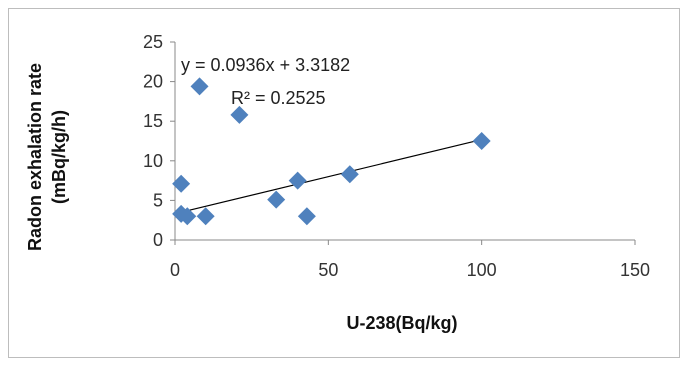  What do you see at coordinates (35, 157) in the screenshot?
I see `y-axis-title-line1: Radon exhalation rate` at bounding box center [35, 157].